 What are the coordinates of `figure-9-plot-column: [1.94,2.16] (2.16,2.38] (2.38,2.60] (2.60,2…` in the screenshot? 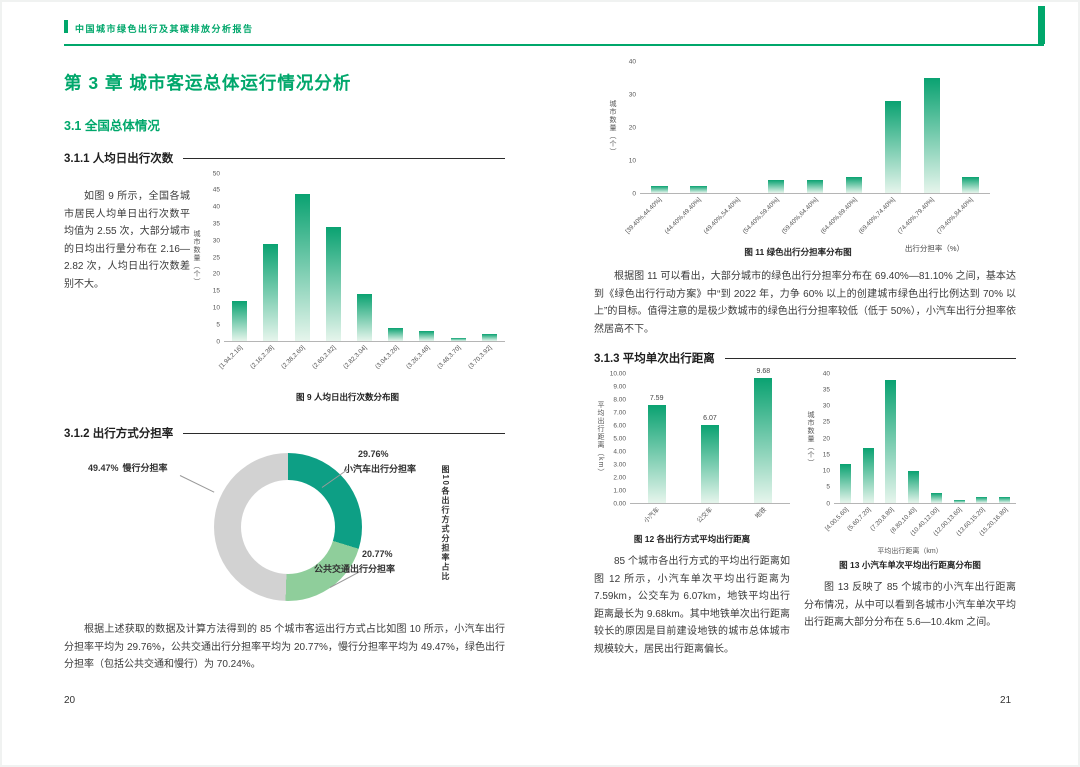 It's located at (361, 281).